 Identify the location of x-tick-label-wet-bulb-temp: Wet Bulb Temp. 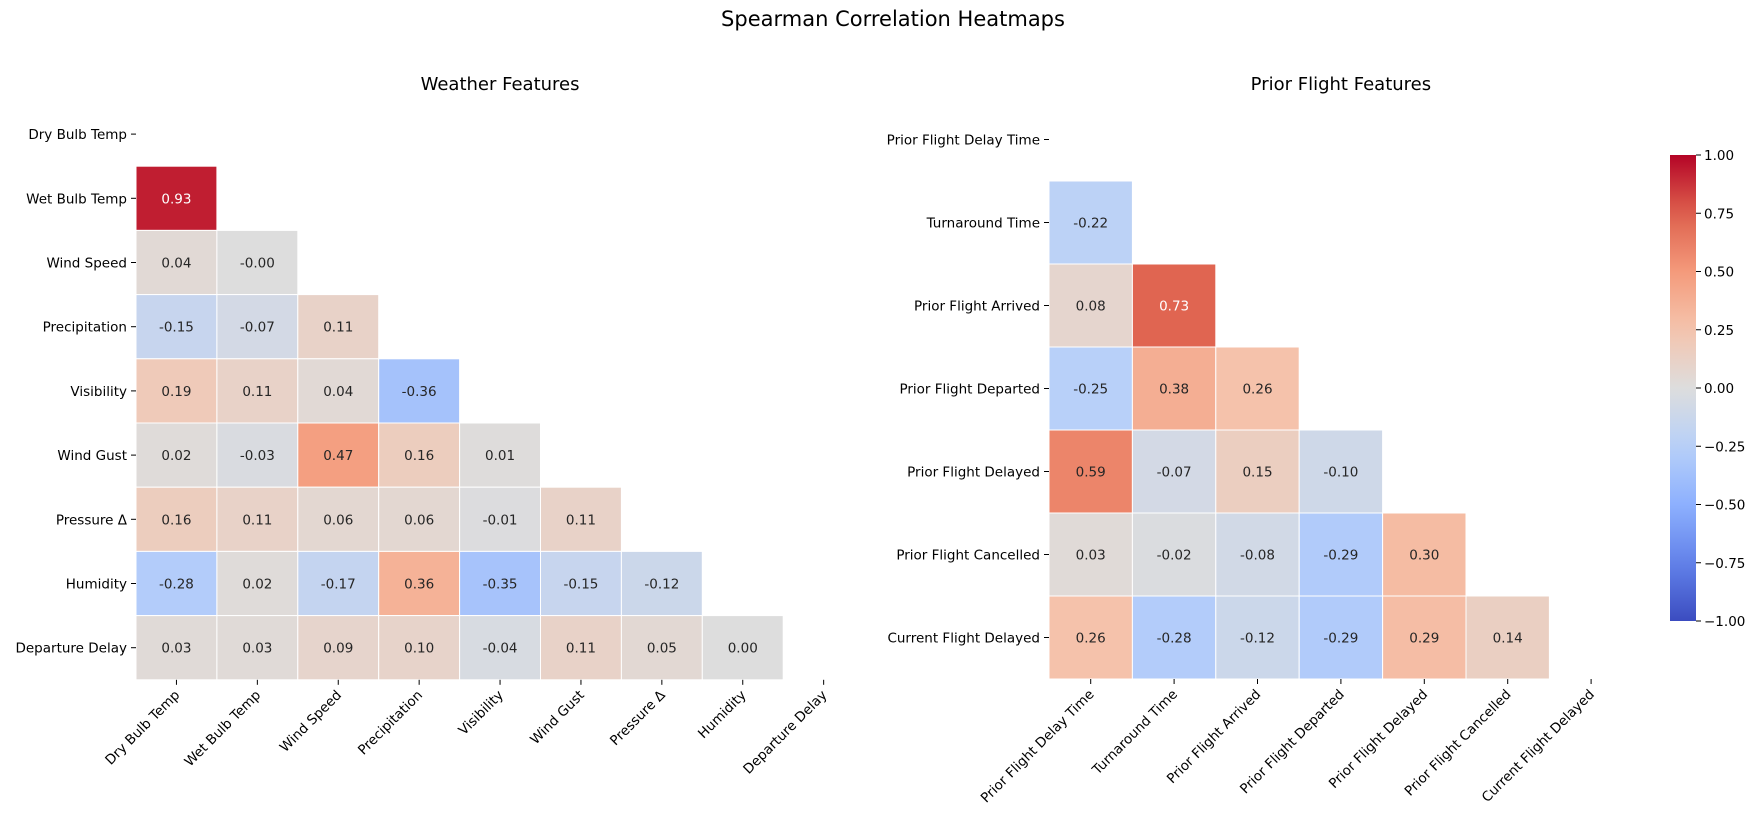
(223, 728).